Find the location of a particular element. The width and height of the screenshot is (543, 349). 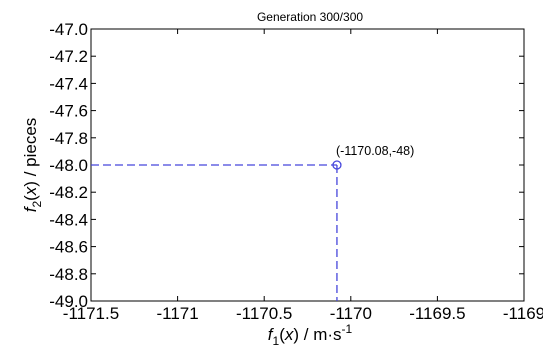

y-tick-label: -47.8 is located at coordinates (68, 138).